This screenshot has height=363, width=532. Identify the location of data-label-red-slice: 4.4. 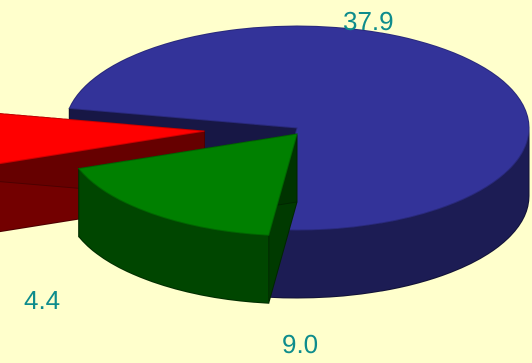
(42, 300).